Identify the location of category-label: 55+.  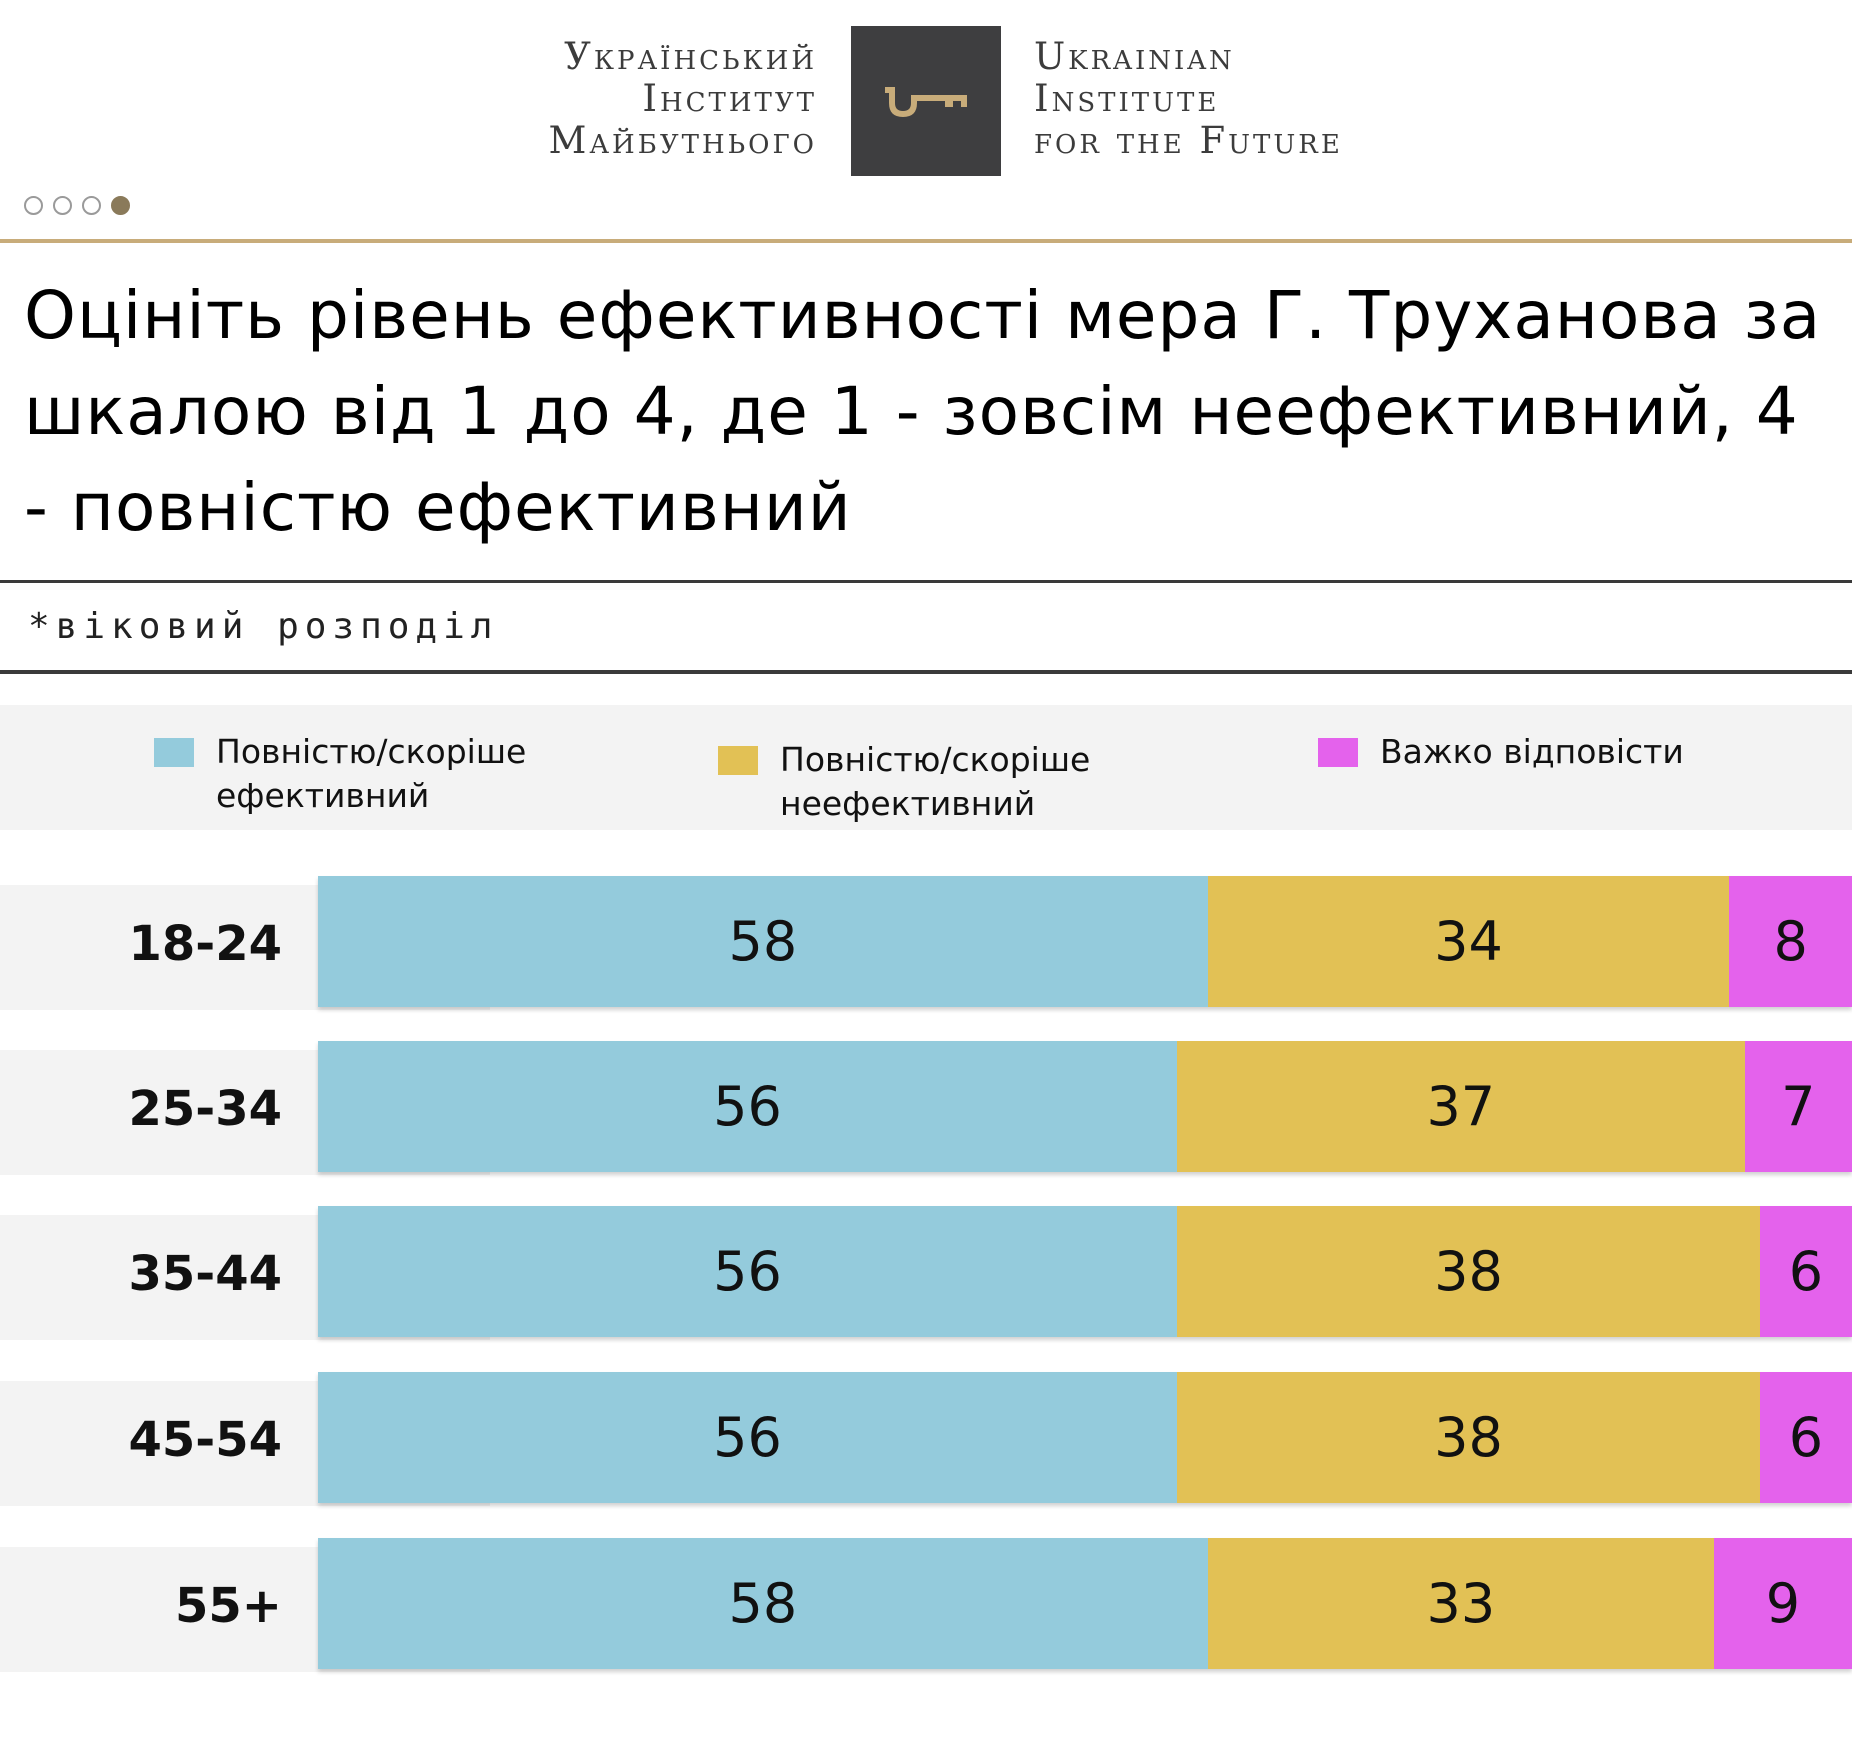
(228, 1606).